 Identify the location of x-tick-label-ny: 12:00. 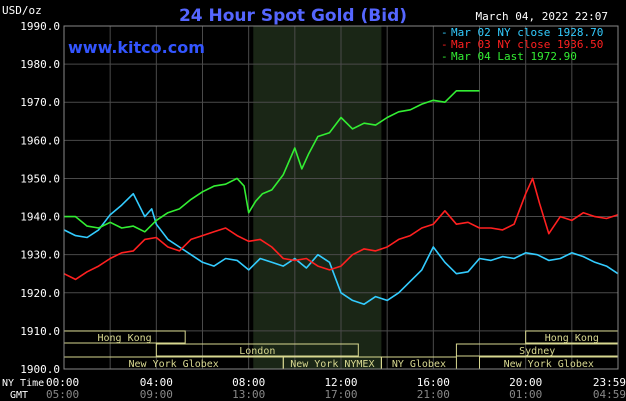
(340, 382).